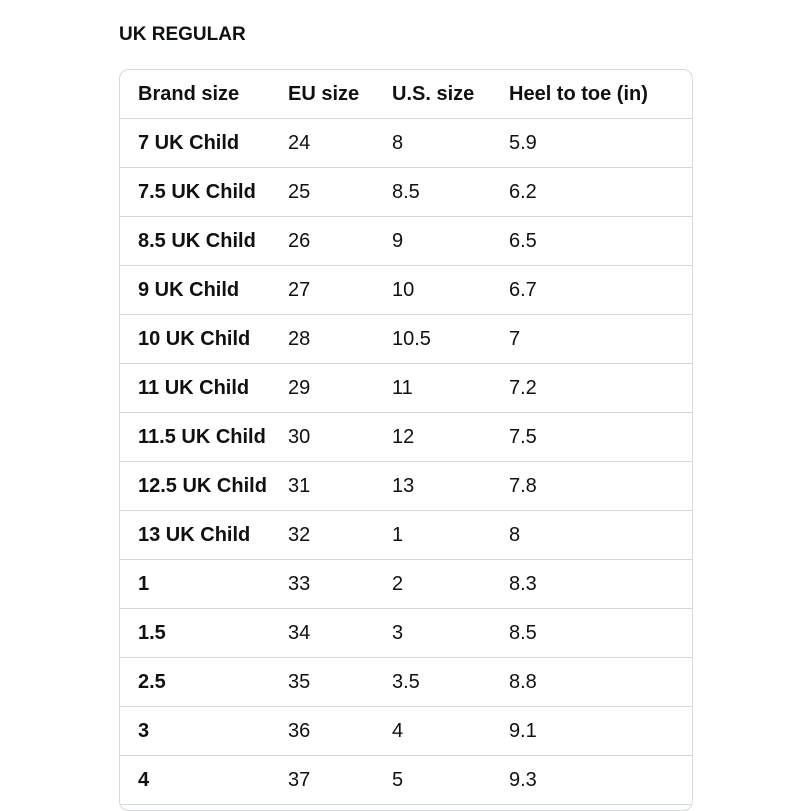 The height and width of the screenshot is (811, 800). Describe the element at coordinates (340, 94) in the screenshot. I see `header-eu-size: EU size` at that location.